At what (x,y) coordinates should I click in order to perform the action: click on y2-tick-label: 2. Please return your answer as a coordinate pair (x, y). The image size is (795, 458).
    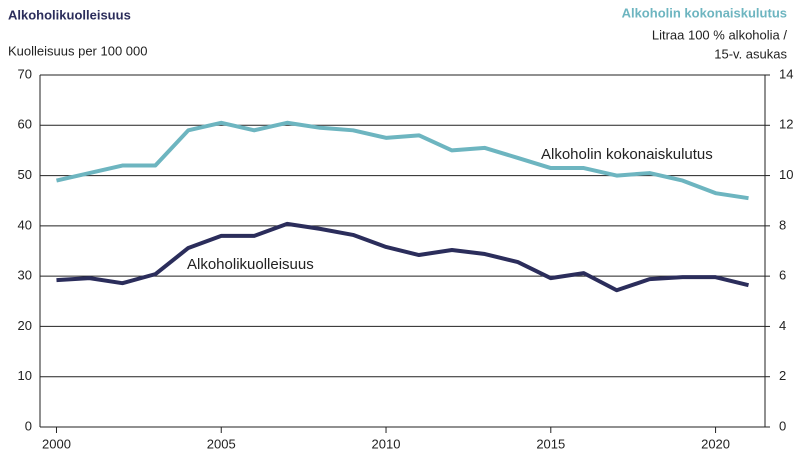
    Looking at the image, I should click on (782, 375).